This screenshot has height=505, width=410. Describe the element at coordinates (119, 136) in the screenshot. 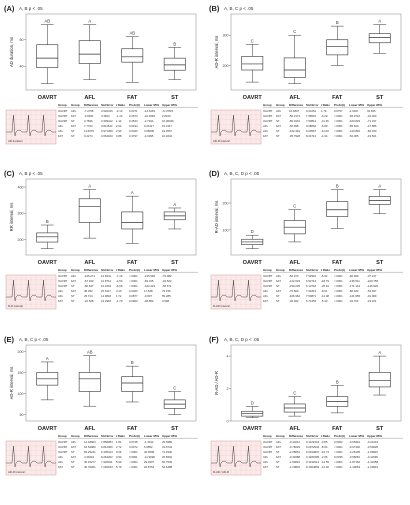

I see `table-cell: 0.88` at that location.